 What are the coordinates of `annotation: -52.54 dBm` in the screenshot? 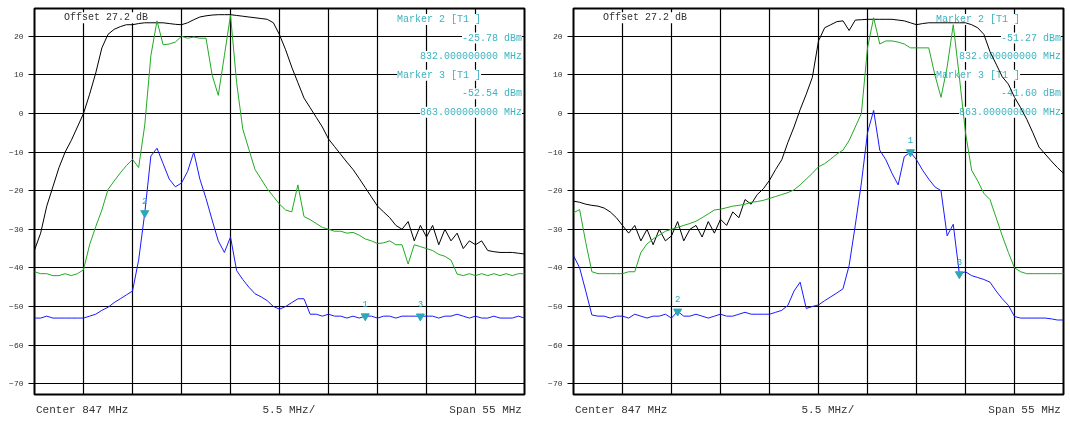 It's located at (492, 94).